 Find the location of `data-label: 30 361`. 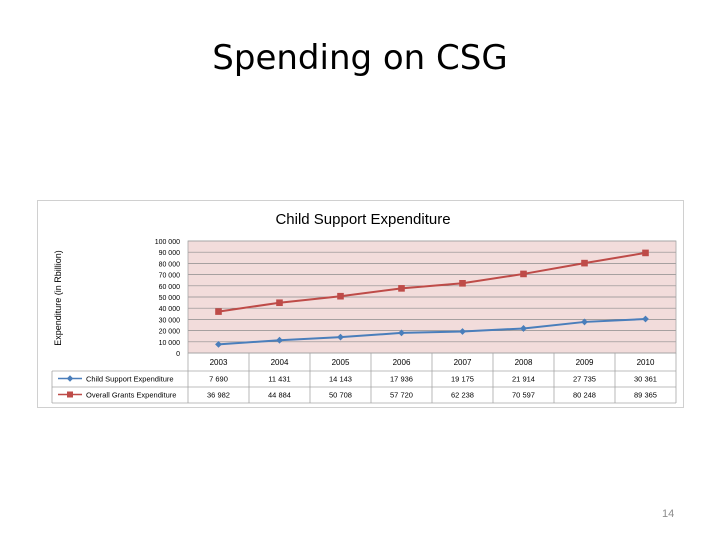

data-label: 30 361 is located at coordinates (645, 379).